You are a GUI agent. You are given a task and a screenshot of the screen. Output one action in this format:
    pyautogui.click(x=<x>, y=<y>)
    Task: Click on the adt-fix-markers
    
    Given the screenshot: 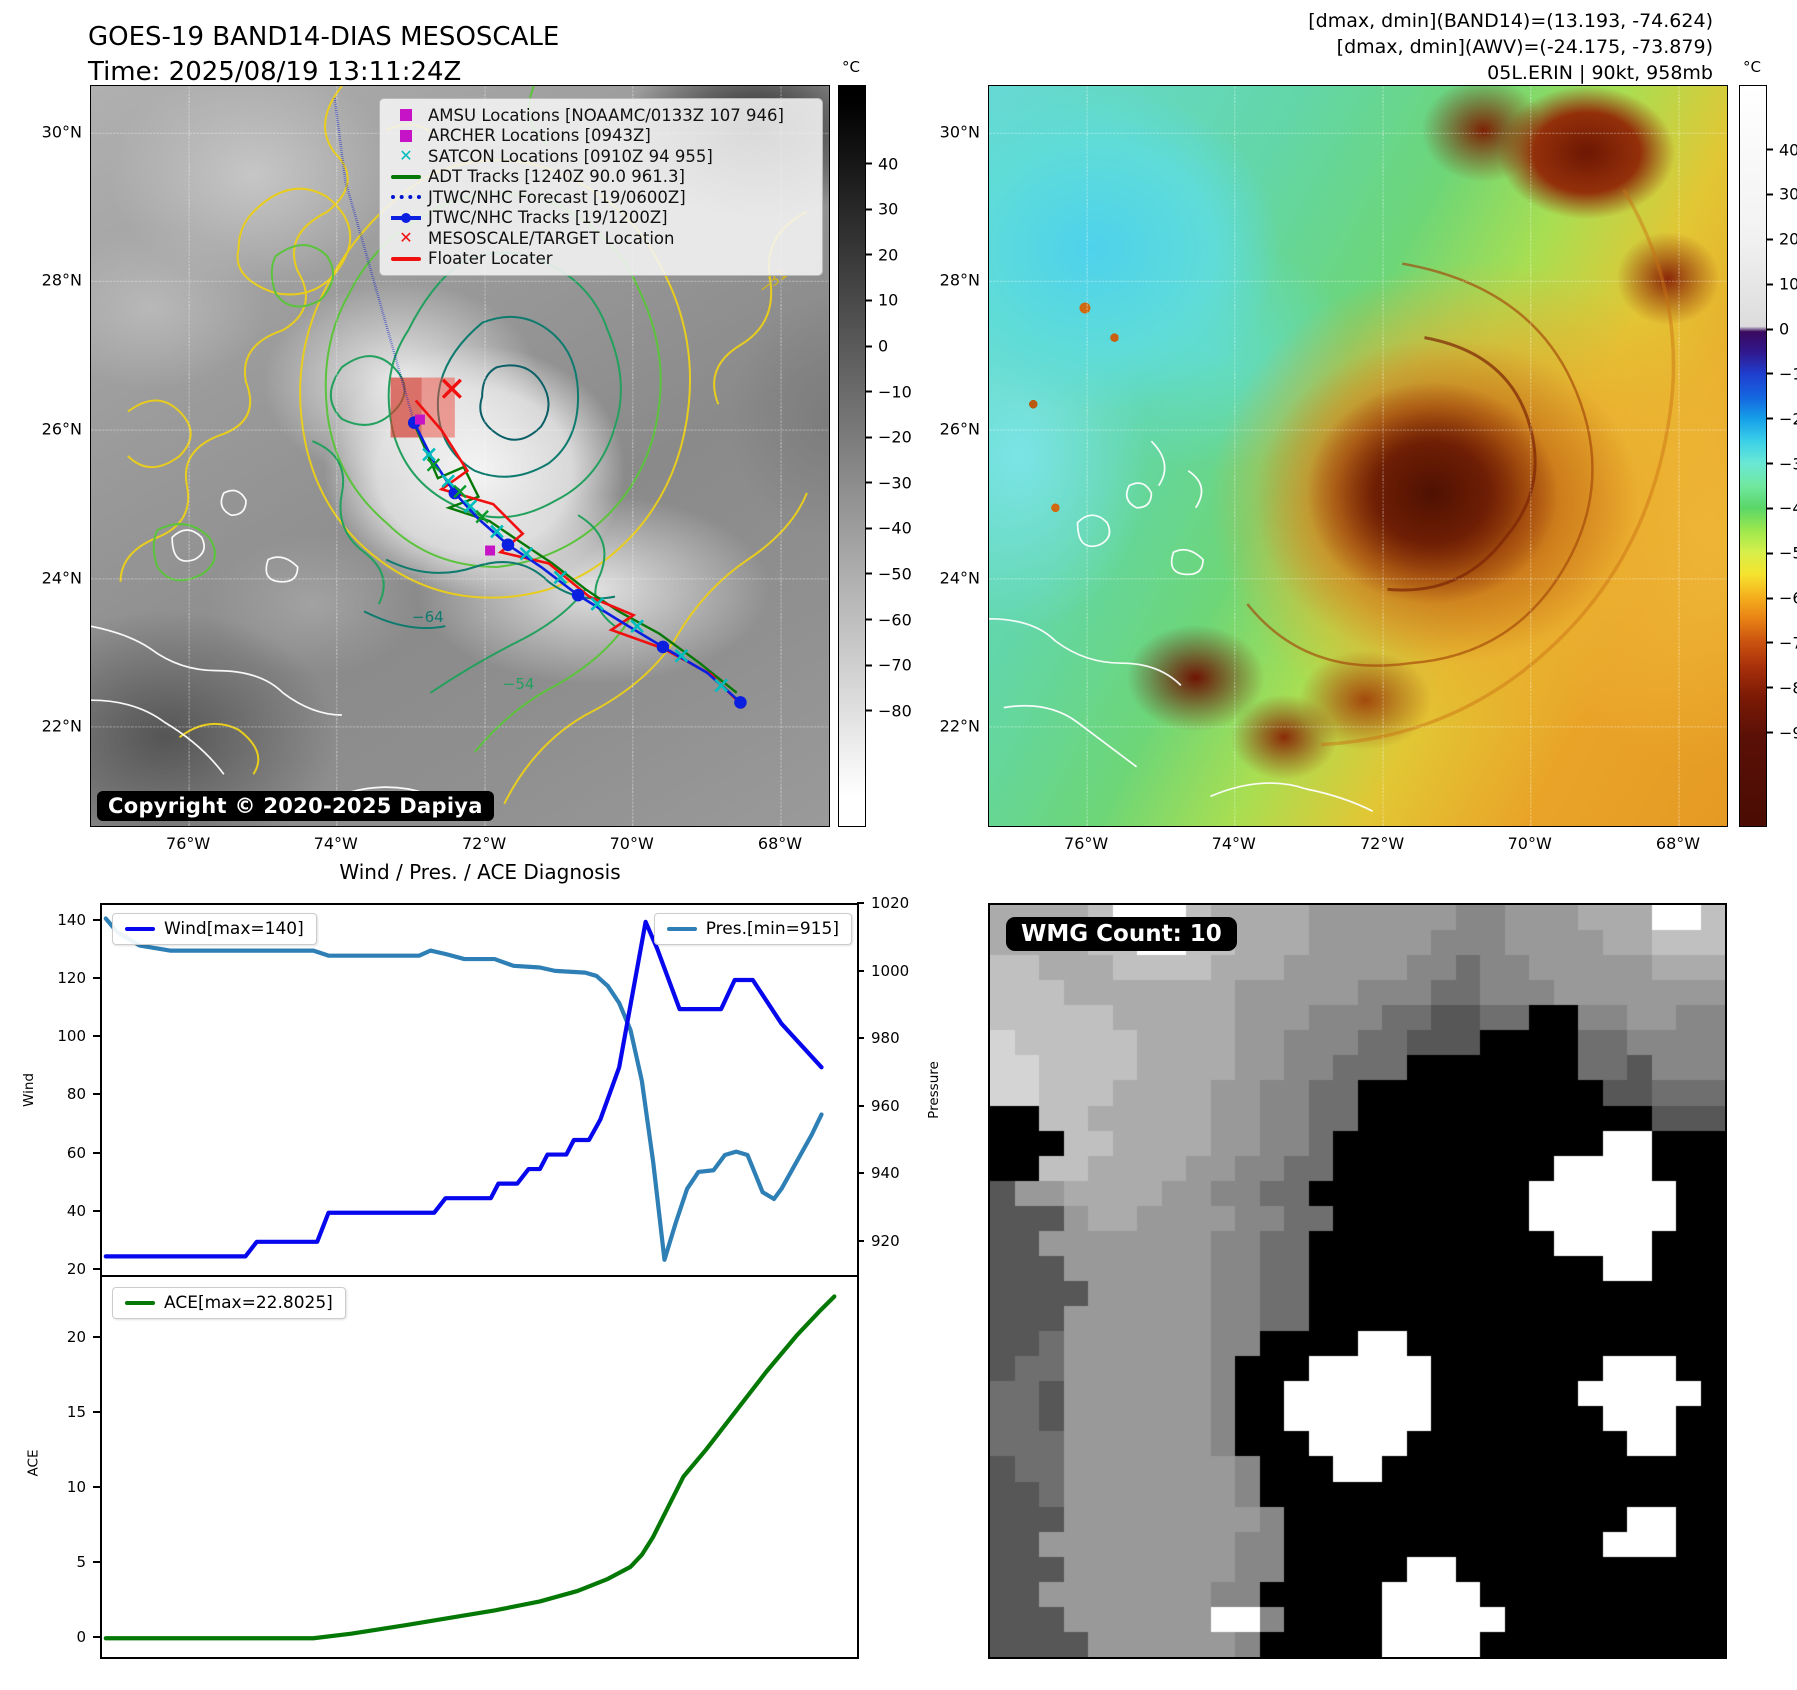 What is the action you would take?
    pyautogui.click(x=458, y=491)
    